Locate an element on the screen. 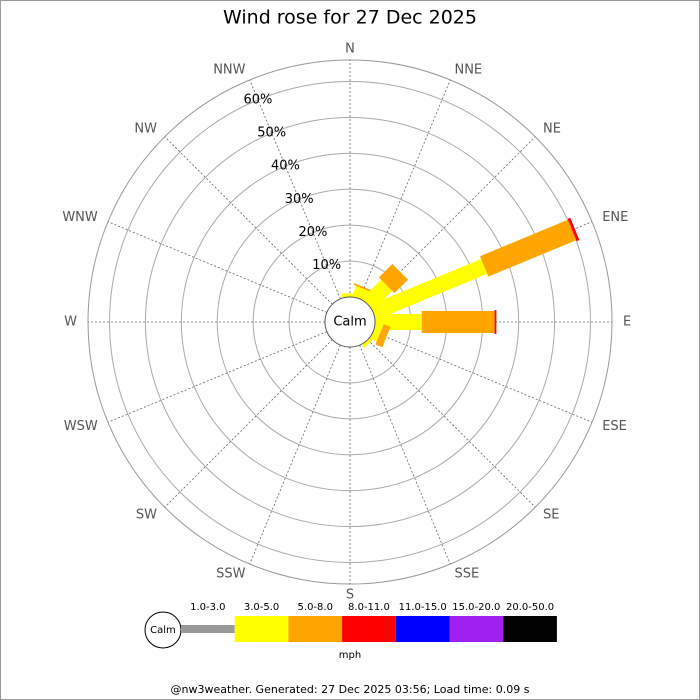 The width and height of the screenshot is (700, 700). legend-label: 15.0-20.0 is located at coordinates (476, 607).